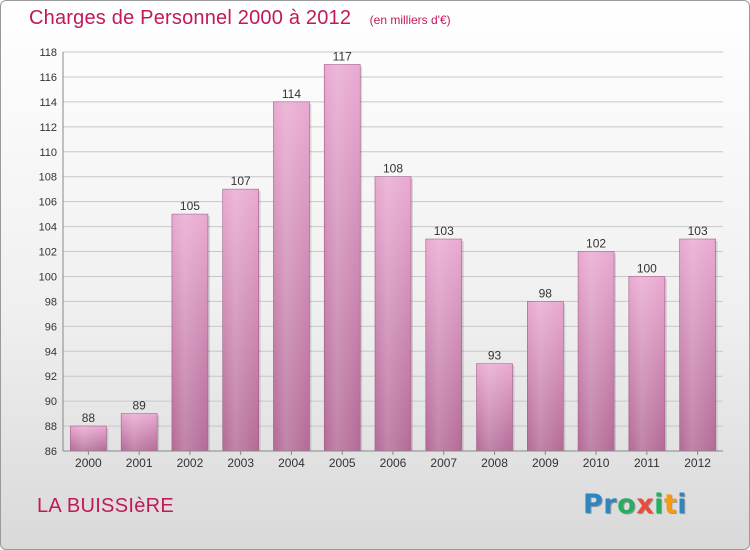 The height and width of the screenshot is (550, 750). Describe the element at coordinates (410, 20) in the screenshot. I see `chart-subtitle: (en milliers d'€)` at that location.